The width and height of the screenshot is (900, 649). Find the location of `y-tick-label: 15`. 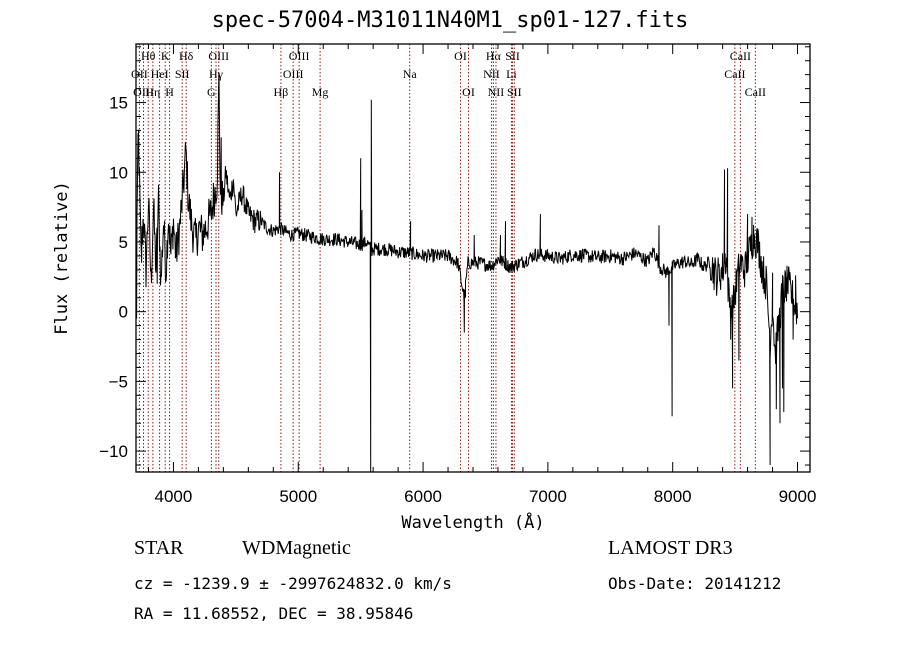

y-tick-label: 15 is located at coordinates (118, 103).